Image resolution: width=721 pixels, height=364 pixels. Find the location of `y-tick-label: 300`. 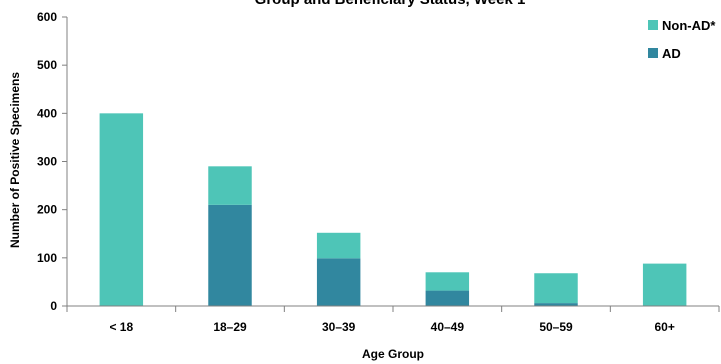

y-tick-label: 300 is located at coordinates (47, 162).